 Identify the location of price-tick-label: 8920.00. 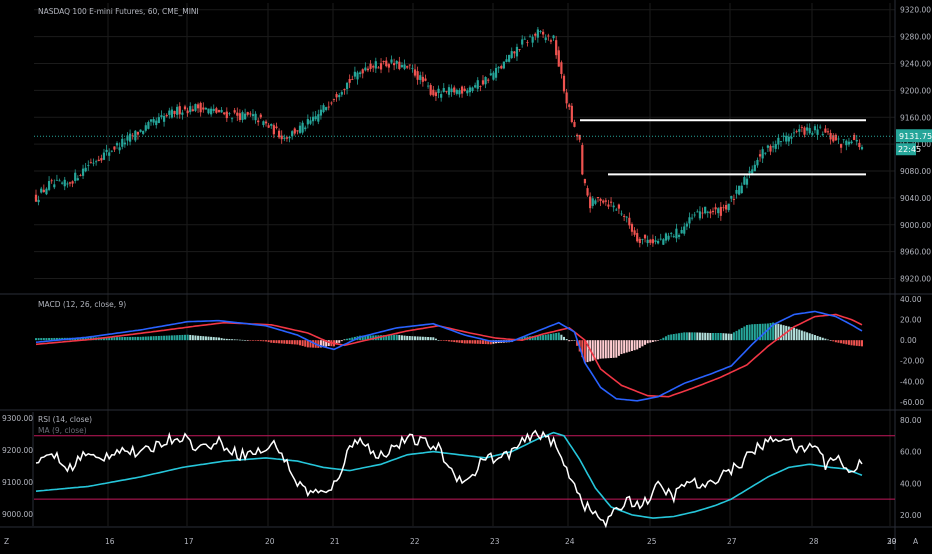
(915, 279).